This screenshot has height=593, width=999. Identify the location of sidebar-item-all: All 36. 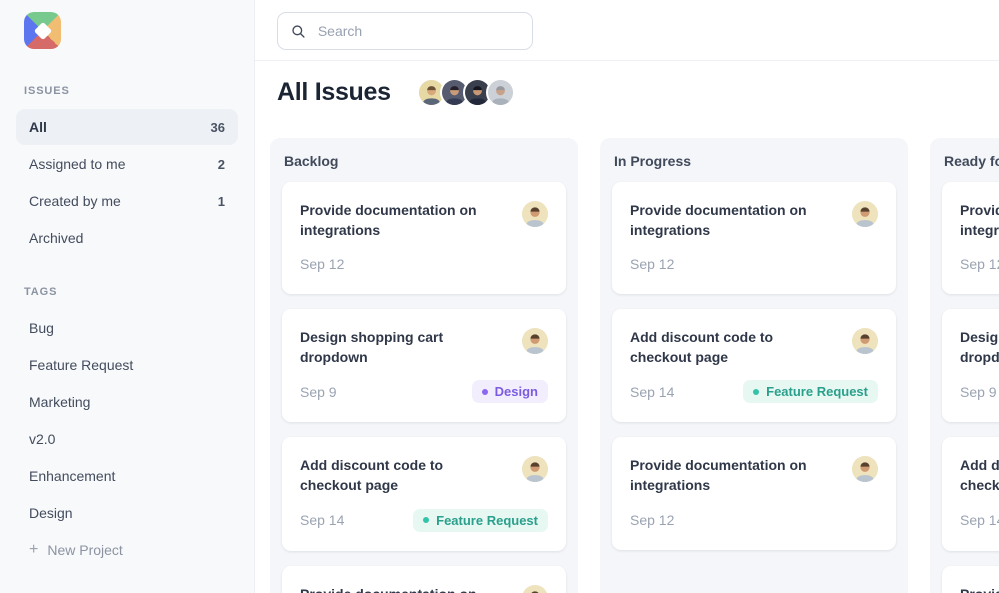
(127, 127).